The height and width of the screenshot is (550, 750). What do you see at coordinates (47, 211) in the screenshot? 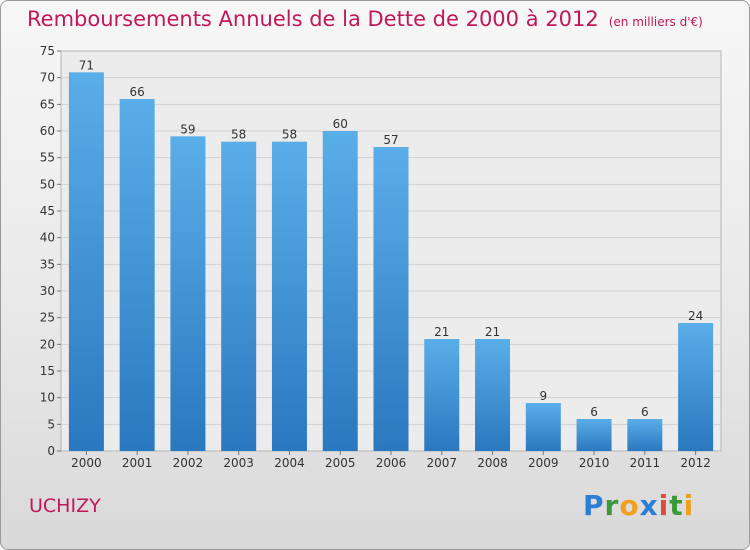
I see `y-tick-label: 45` at bounding box center [47, 211].